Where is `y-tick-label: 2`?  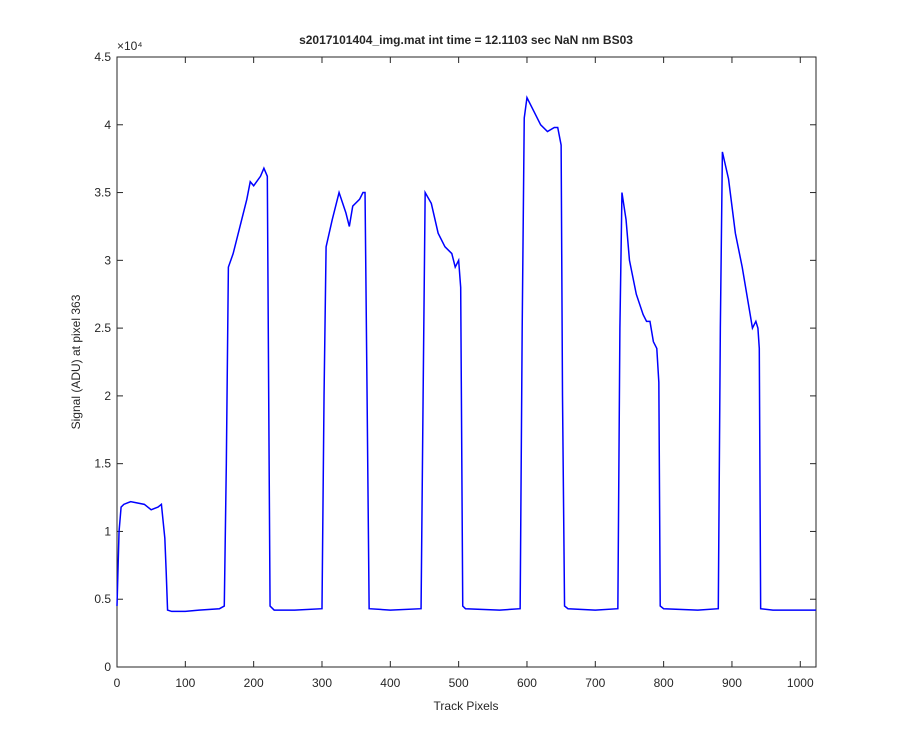
y-tick-label: 2 is located at coordinates (107, 396).